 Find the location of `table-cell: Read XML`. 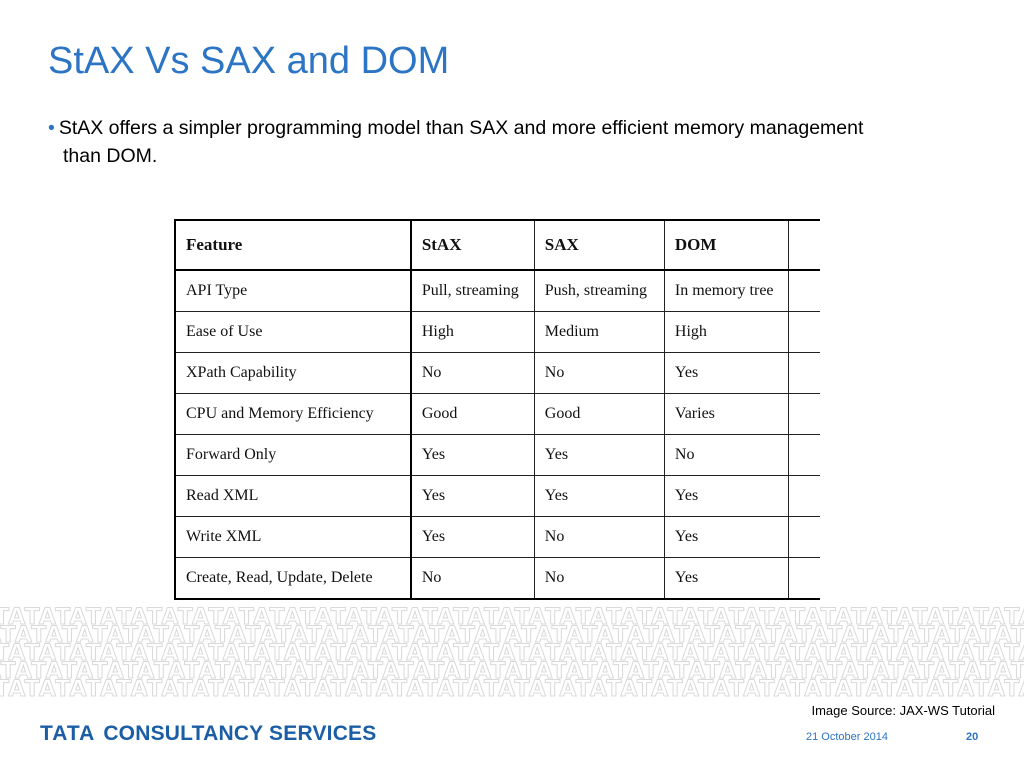

table-cell: Read XML is located at coordinates (293, 496).